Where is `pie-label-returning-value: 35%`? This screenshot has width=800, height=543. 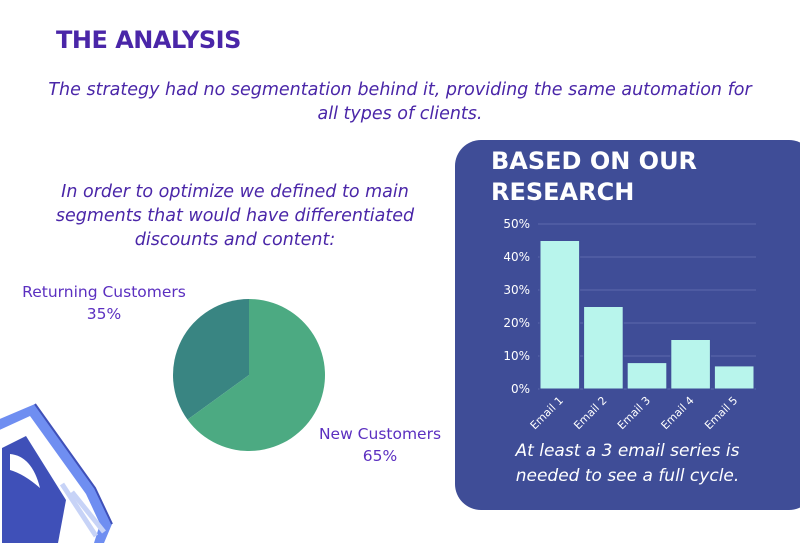
pie-label-returning-value: 35% is located at coordinates (104, 314).